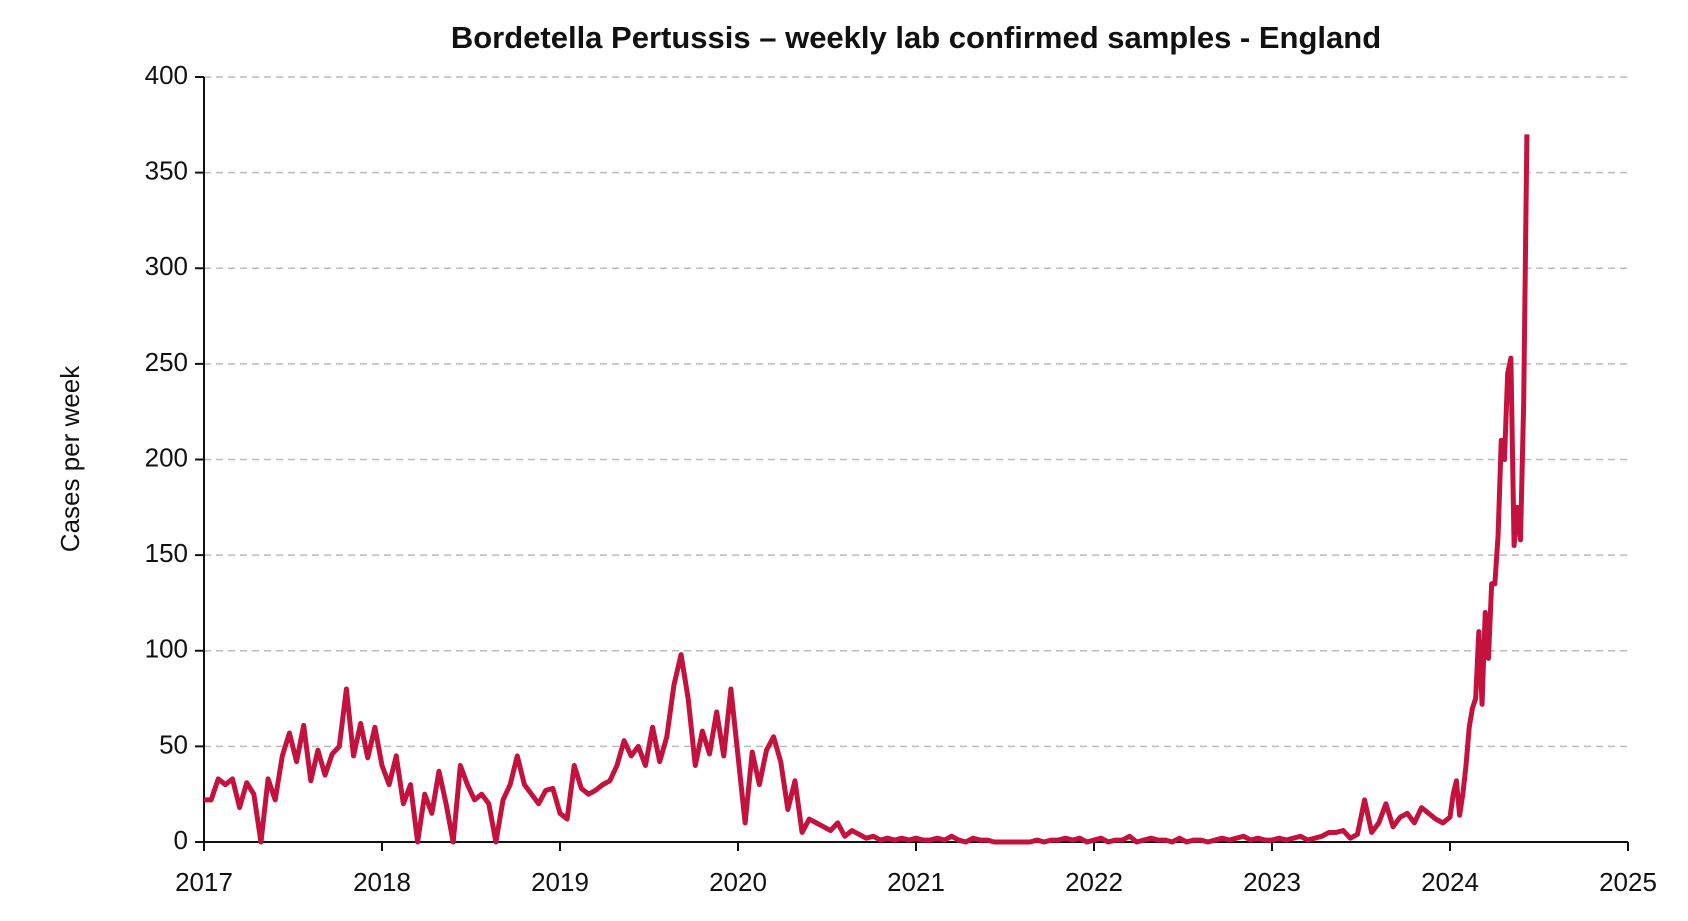 The image size is (1688, 921). I want to click on y-tick-label: 250, so click(166, 362).